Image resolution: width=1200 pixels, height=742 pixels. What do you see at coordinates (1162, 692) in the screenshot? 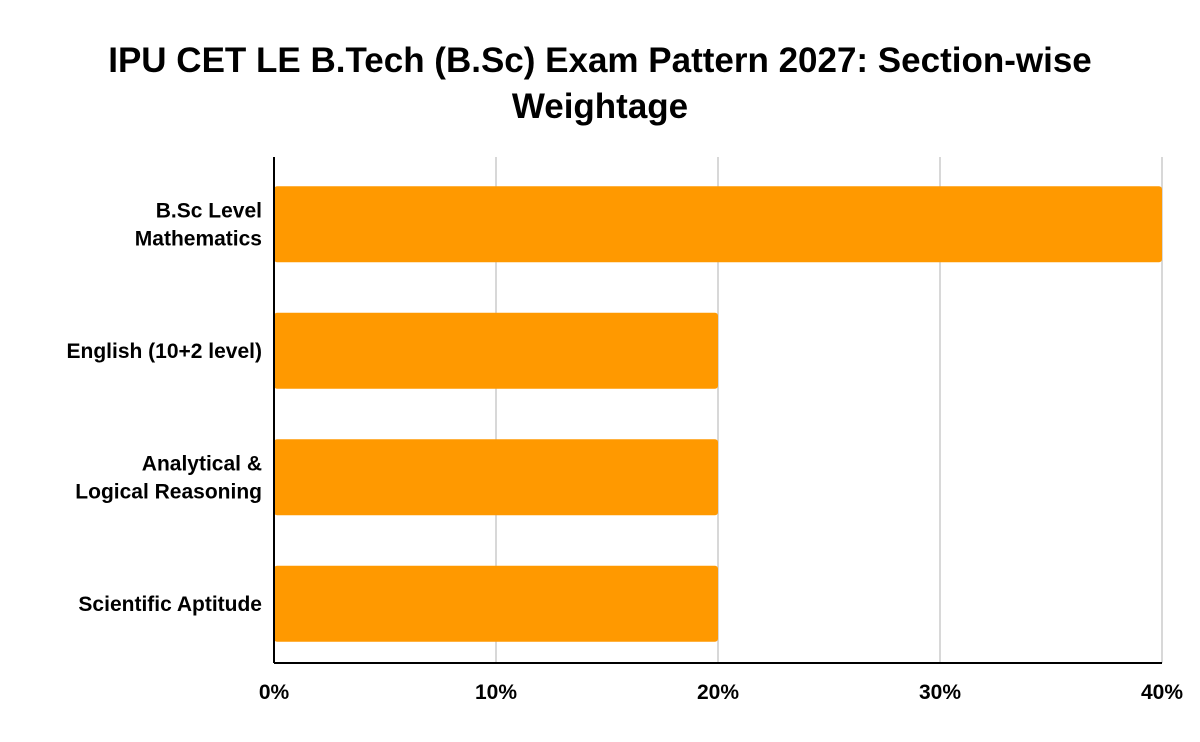
I see `x-tick-label: 40%` at bounding box center [1162, 692].